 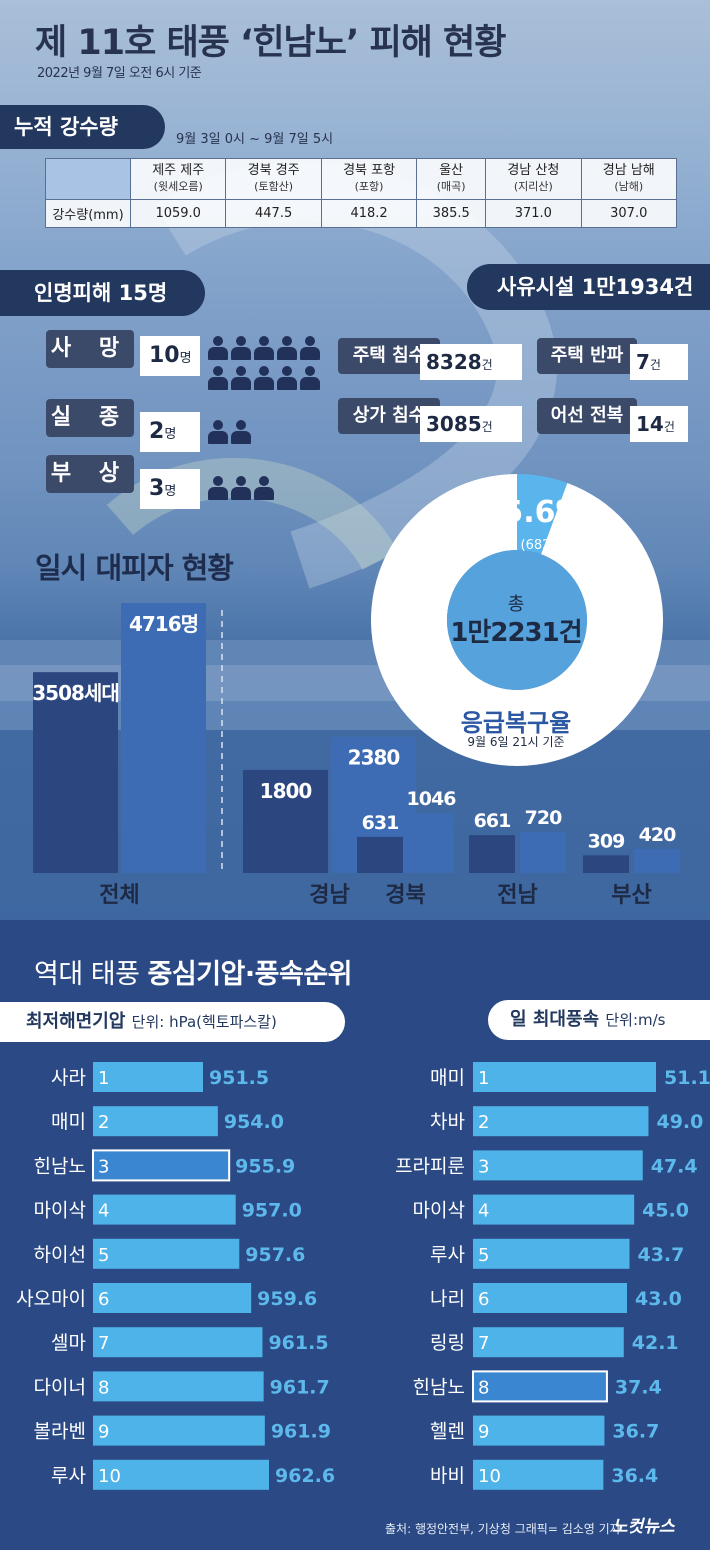 I want to click on casualty-value-death: 10명, so click(x=170, y=356).